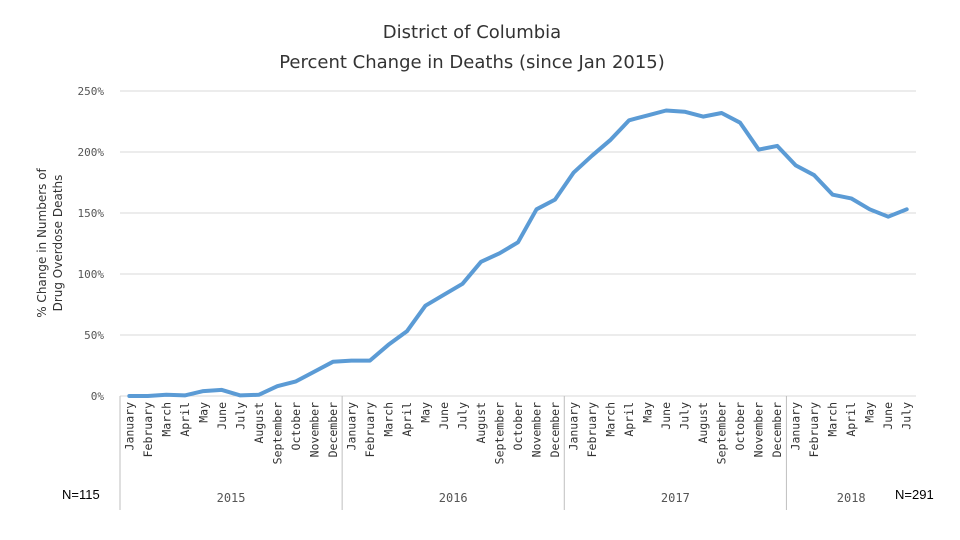 This screenshot has height=540, width=960. Describe the element at coordinates (98, 396) in the screenshot. I see `y-tick-label: 0%` at that location.